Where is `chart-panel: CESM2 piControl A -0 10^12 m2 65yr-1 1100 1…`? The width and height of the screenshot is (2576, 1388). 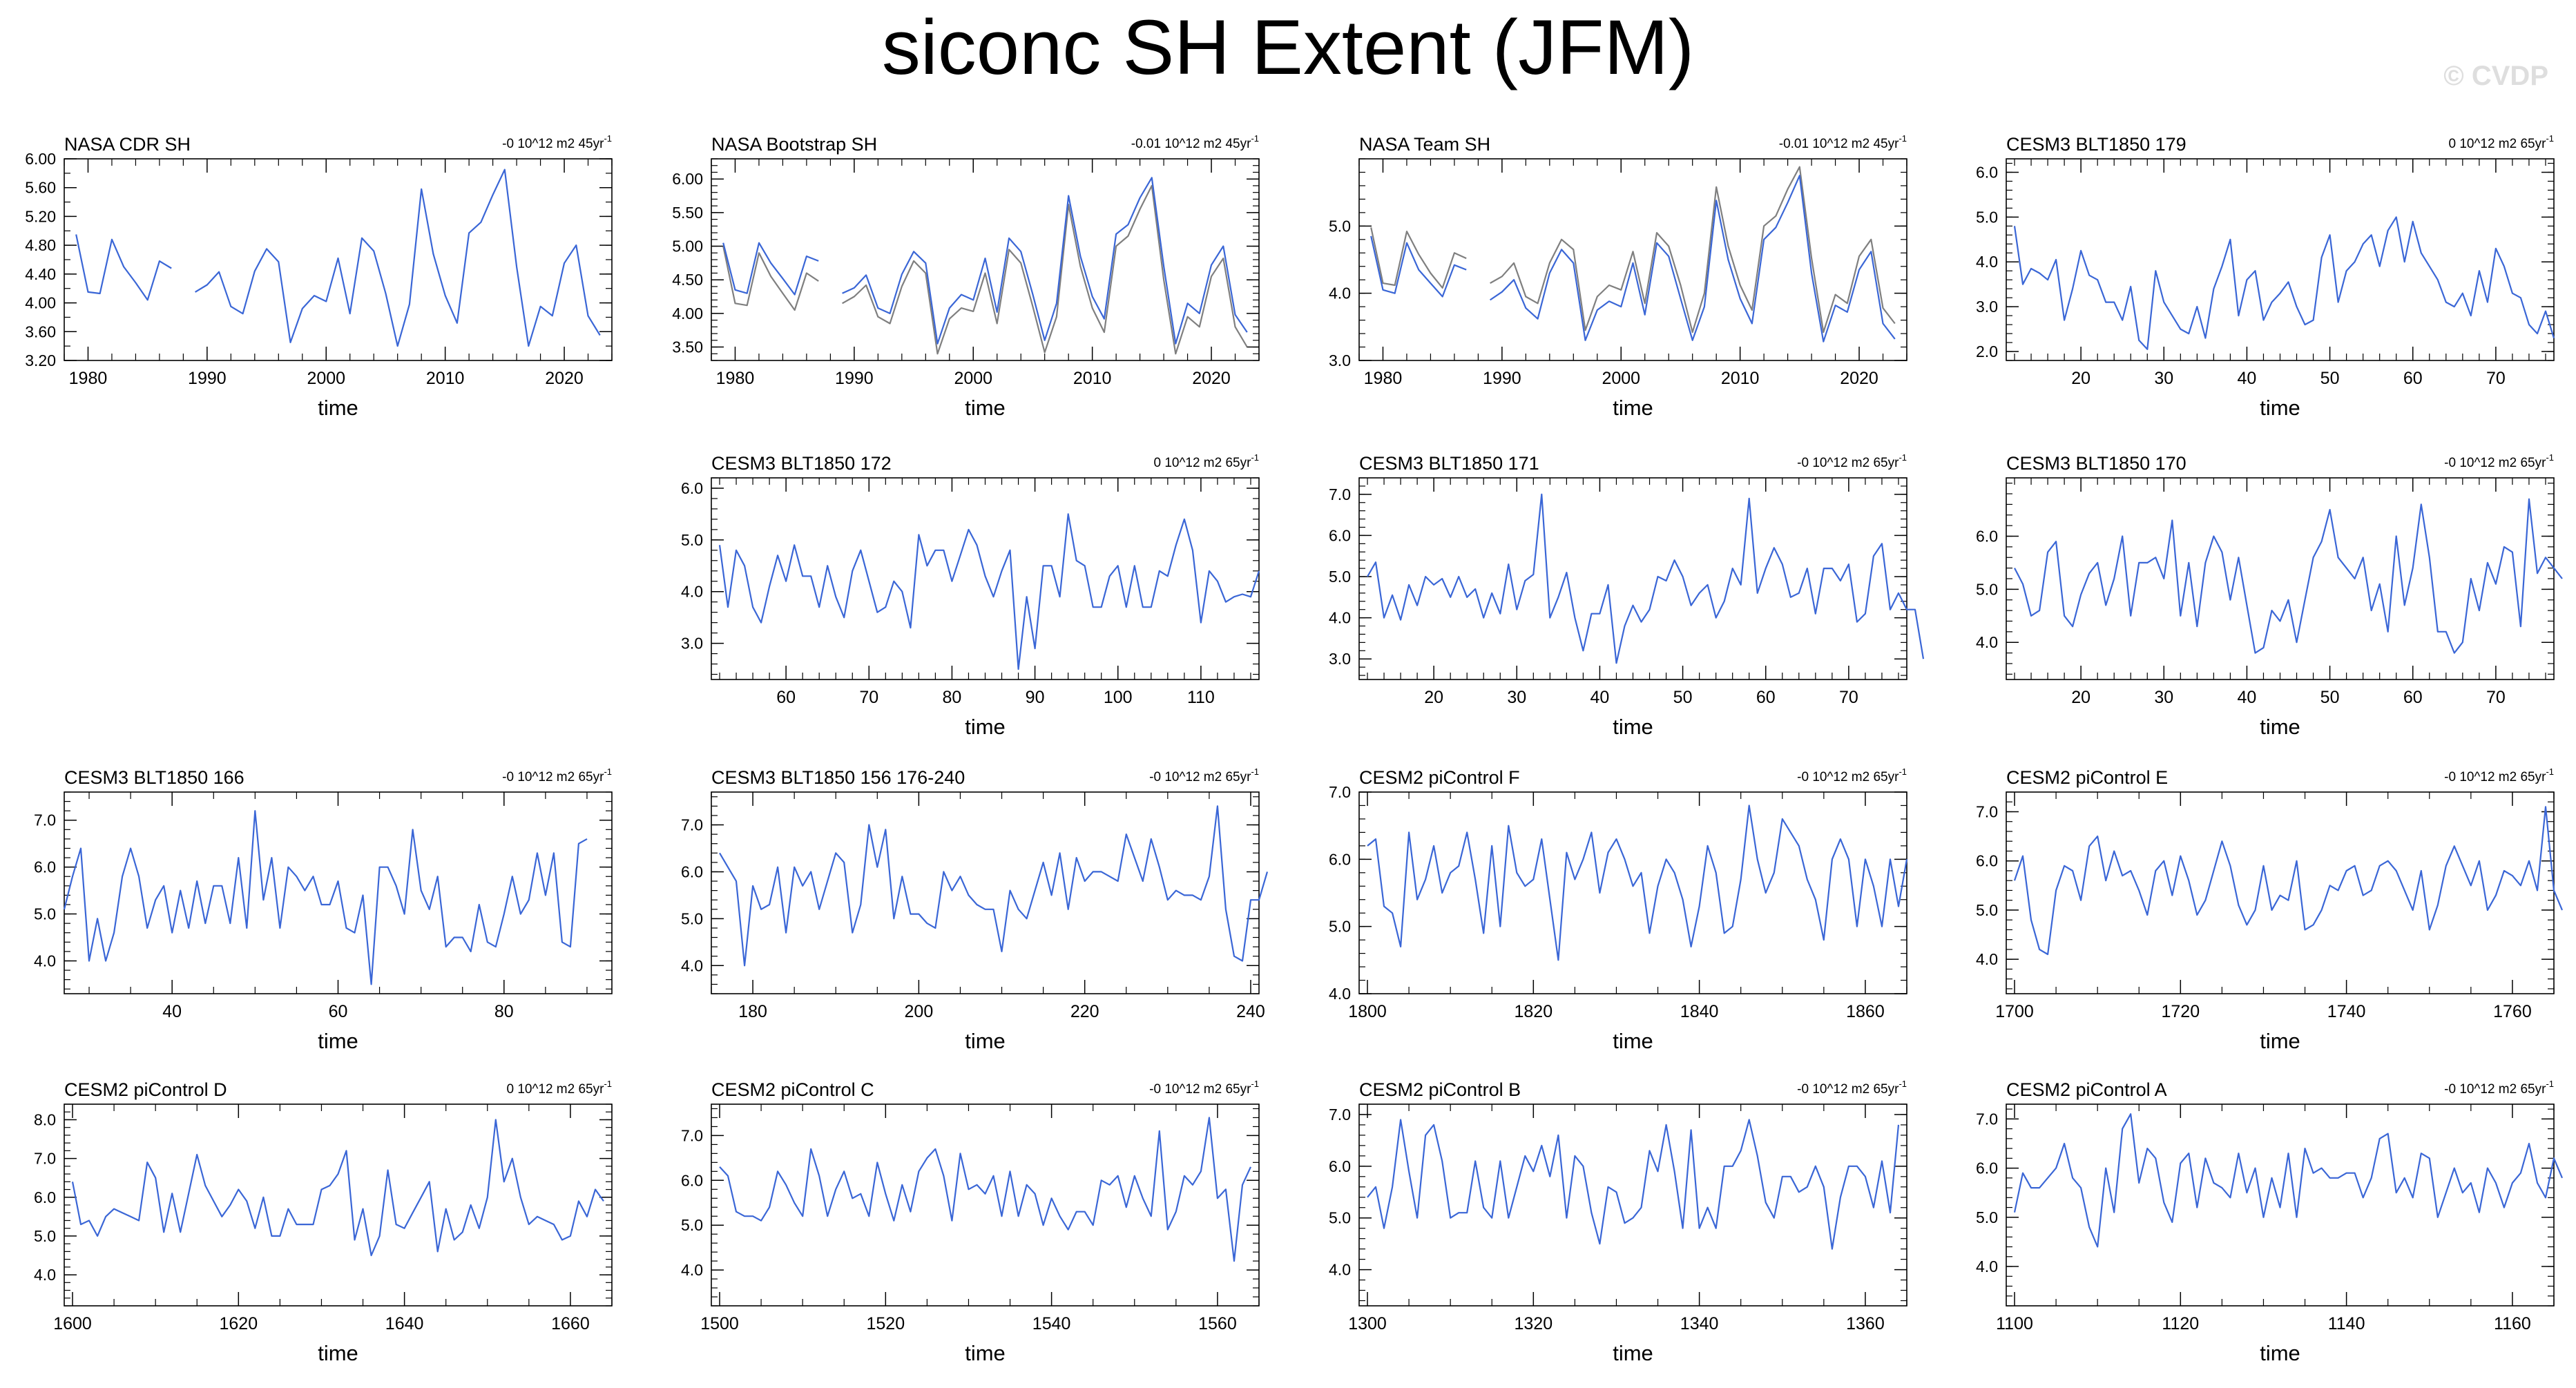 chart-panel: CESM2 piControl A -0 10^12 m2 65yr-1 1100 1… is located at coordinates (2270, 1222).